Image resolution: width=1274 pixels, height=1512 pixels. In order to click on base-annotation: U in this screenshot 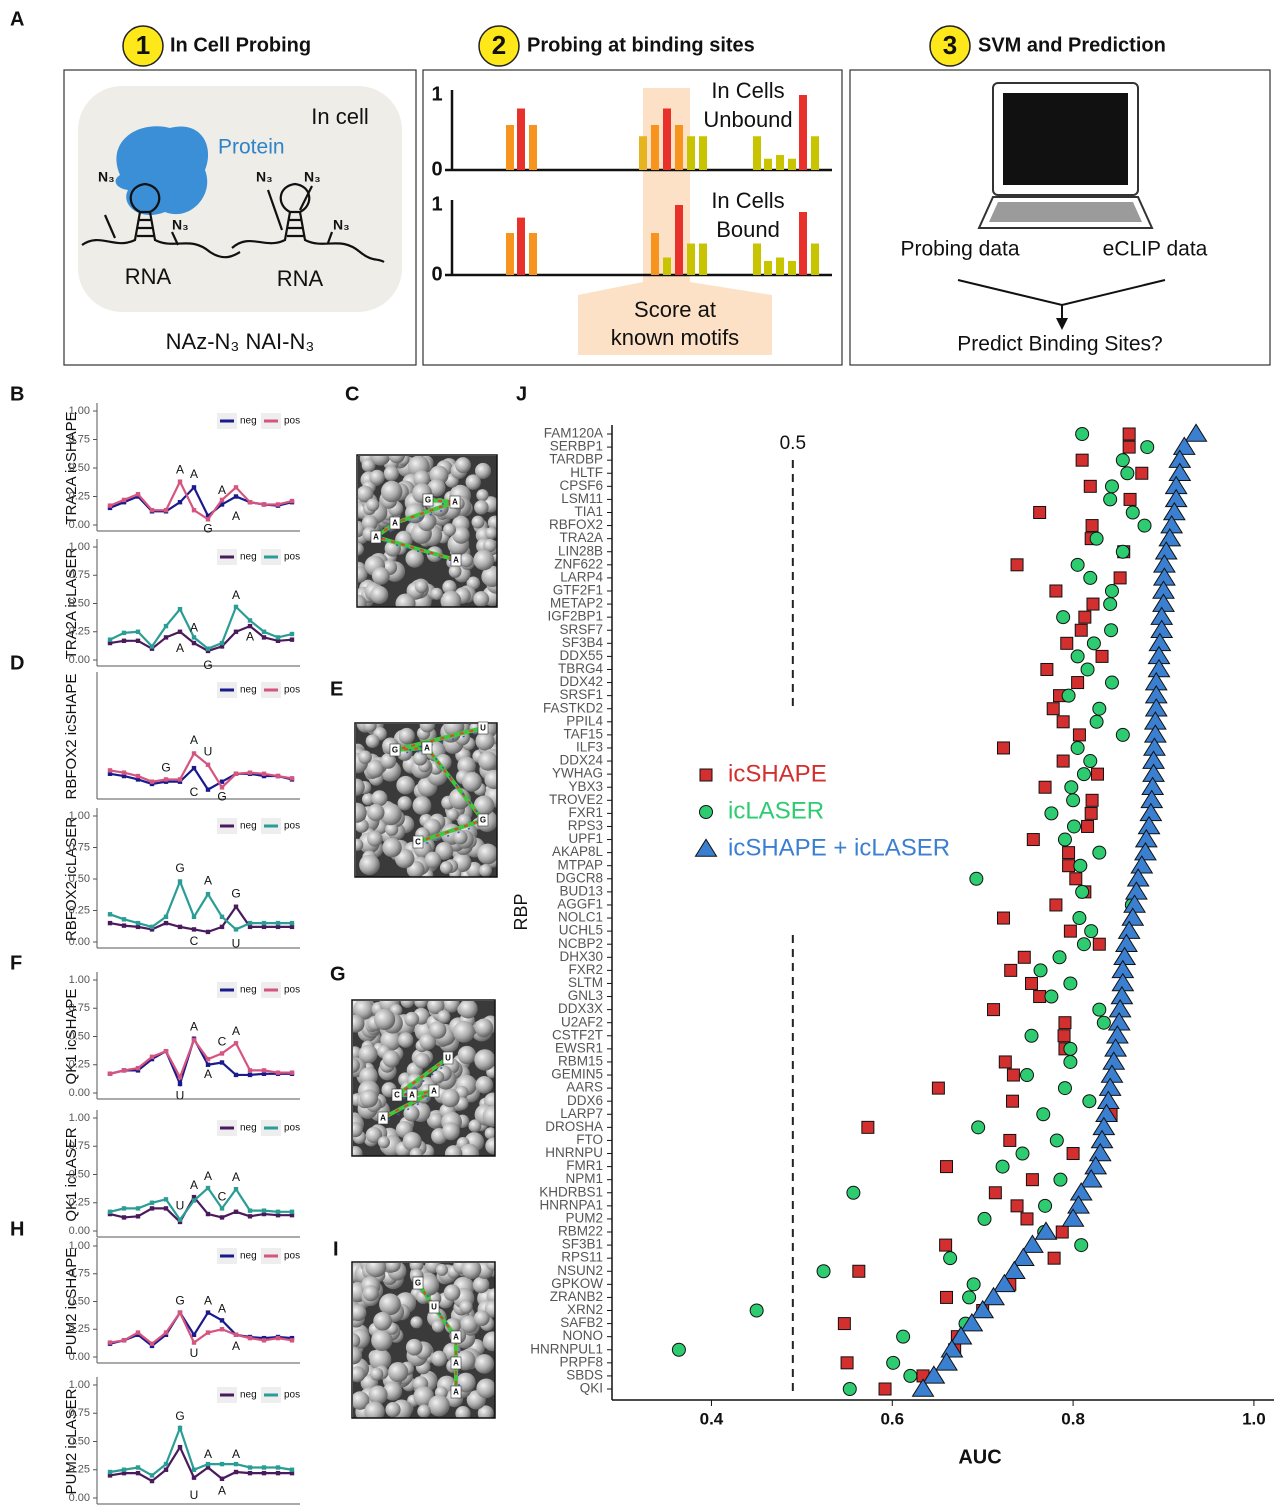, I will do `click(236, 944)`.